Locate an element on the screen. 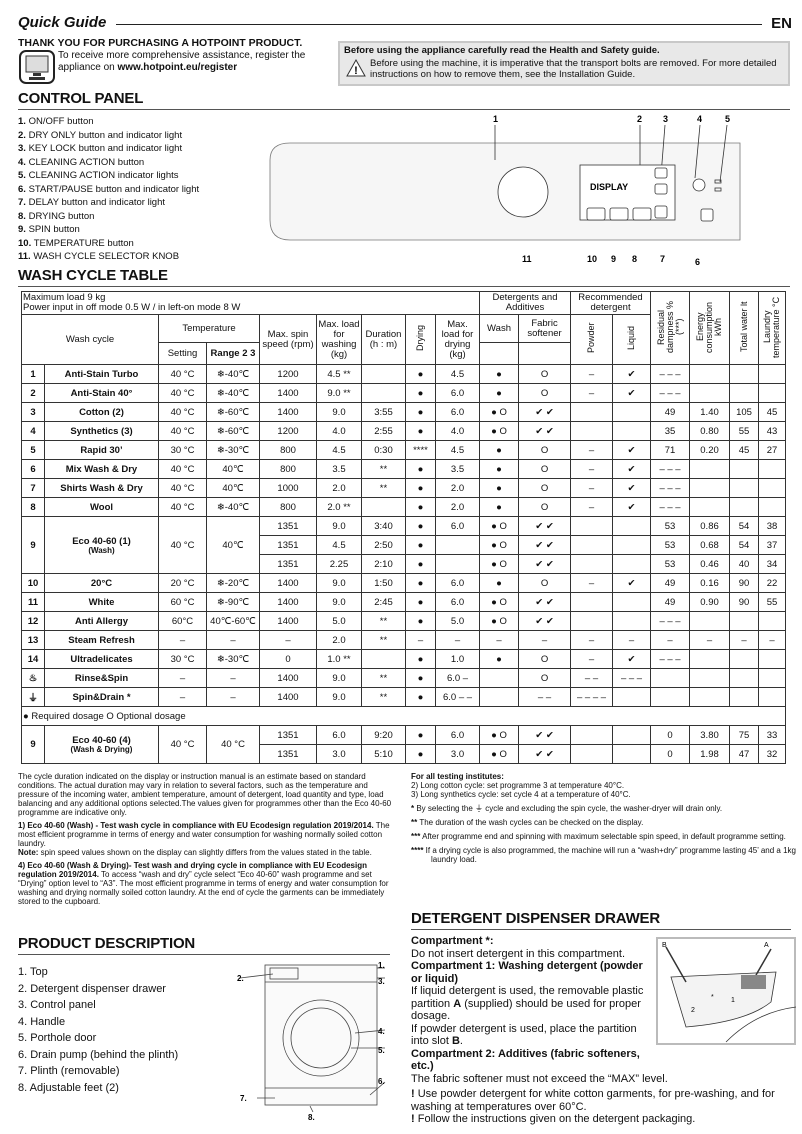 This screenshot has height=1134, width=802. cell-duration: 5:10 is located at coordinates (383, 754).